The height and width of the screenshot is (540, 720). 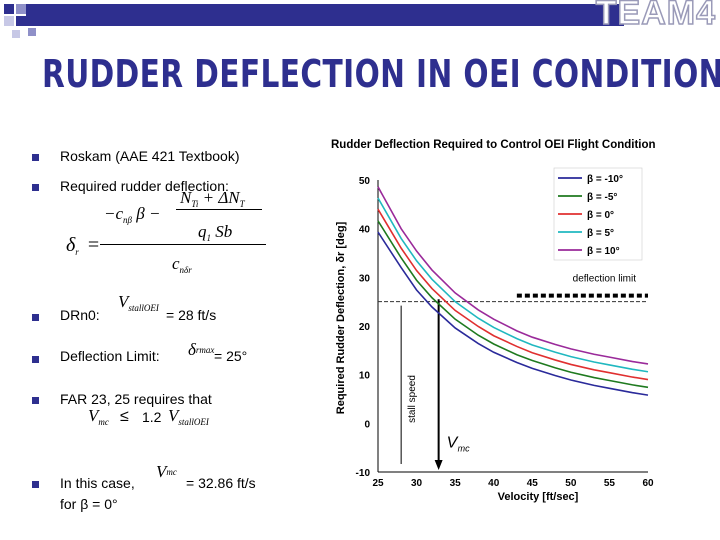 I want to click on bullet-text-far: FAR 23, 25 requires that, so click(x=136, y=399).